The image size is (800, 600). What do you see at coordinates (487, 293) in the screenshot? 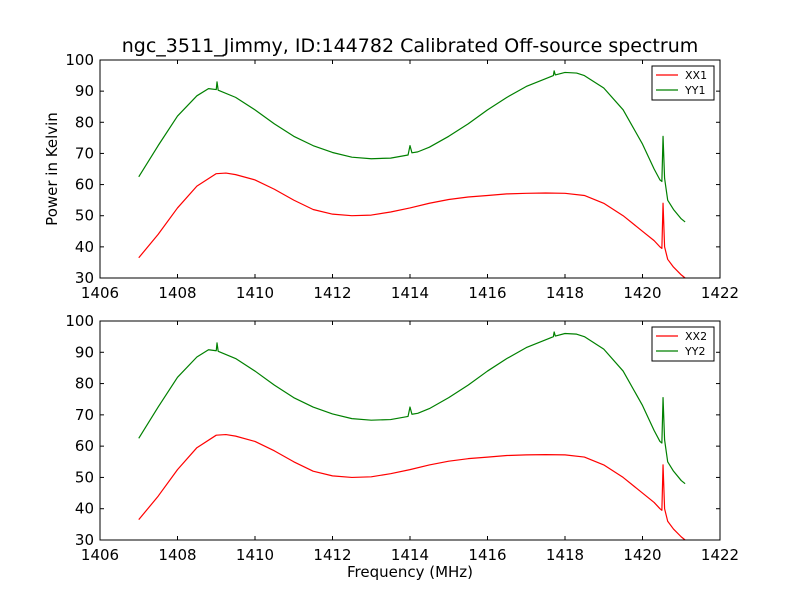
I see `panel-1-x-tick-label: 1416` at bounding box center [487, 293].